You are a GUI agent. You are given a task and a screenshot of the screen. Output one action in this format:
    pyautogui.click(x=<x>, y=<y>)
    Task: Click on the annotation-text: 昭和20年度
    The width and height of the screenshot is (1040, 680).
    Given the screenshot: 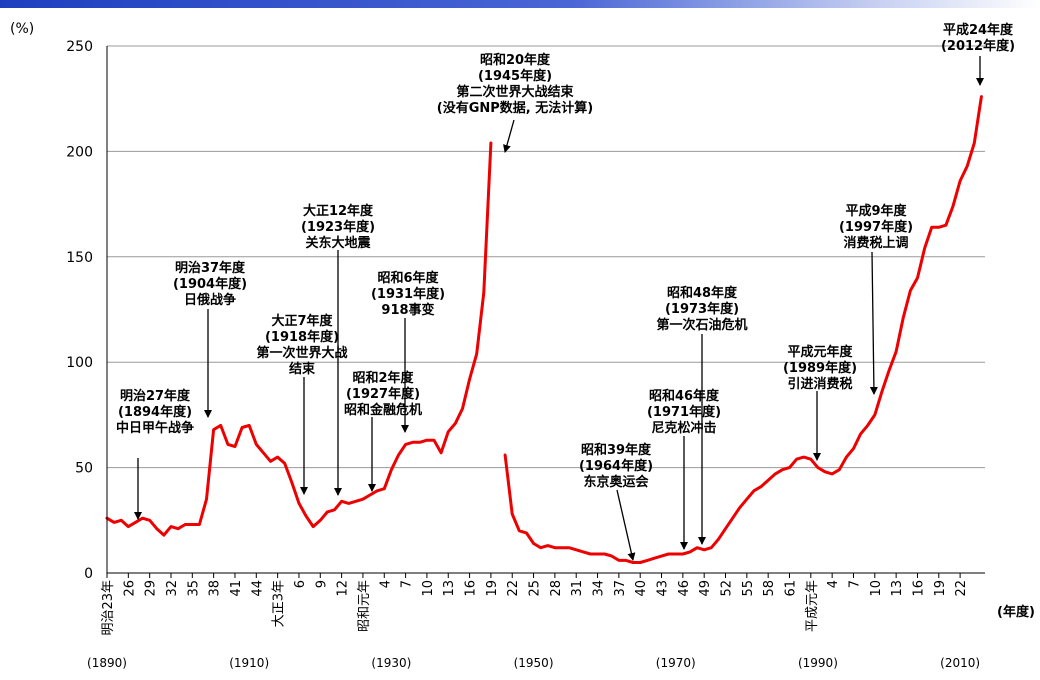 What is the action you would take?
    pyautogui.click(x=515, y=60)
    